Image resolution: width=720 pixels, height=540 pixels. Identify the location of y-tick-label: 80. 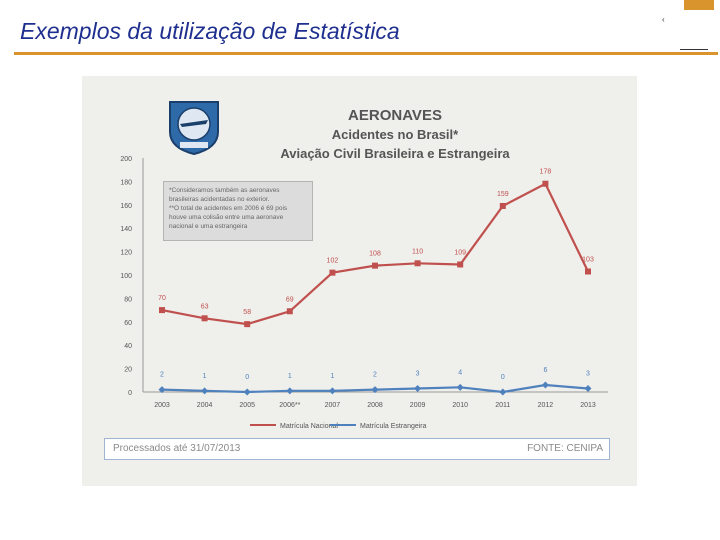
(128, 299).